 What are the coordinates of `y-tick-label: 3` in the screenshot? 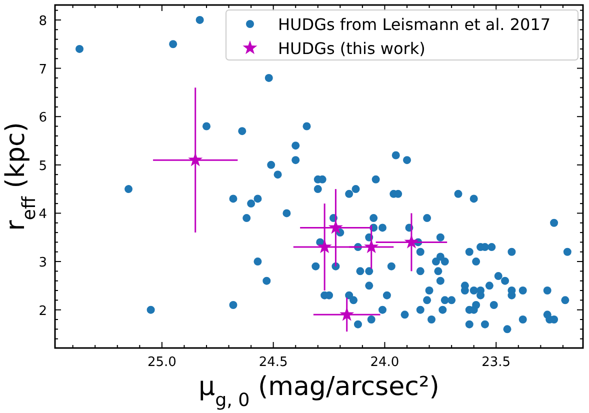 It's located at (42, 263).